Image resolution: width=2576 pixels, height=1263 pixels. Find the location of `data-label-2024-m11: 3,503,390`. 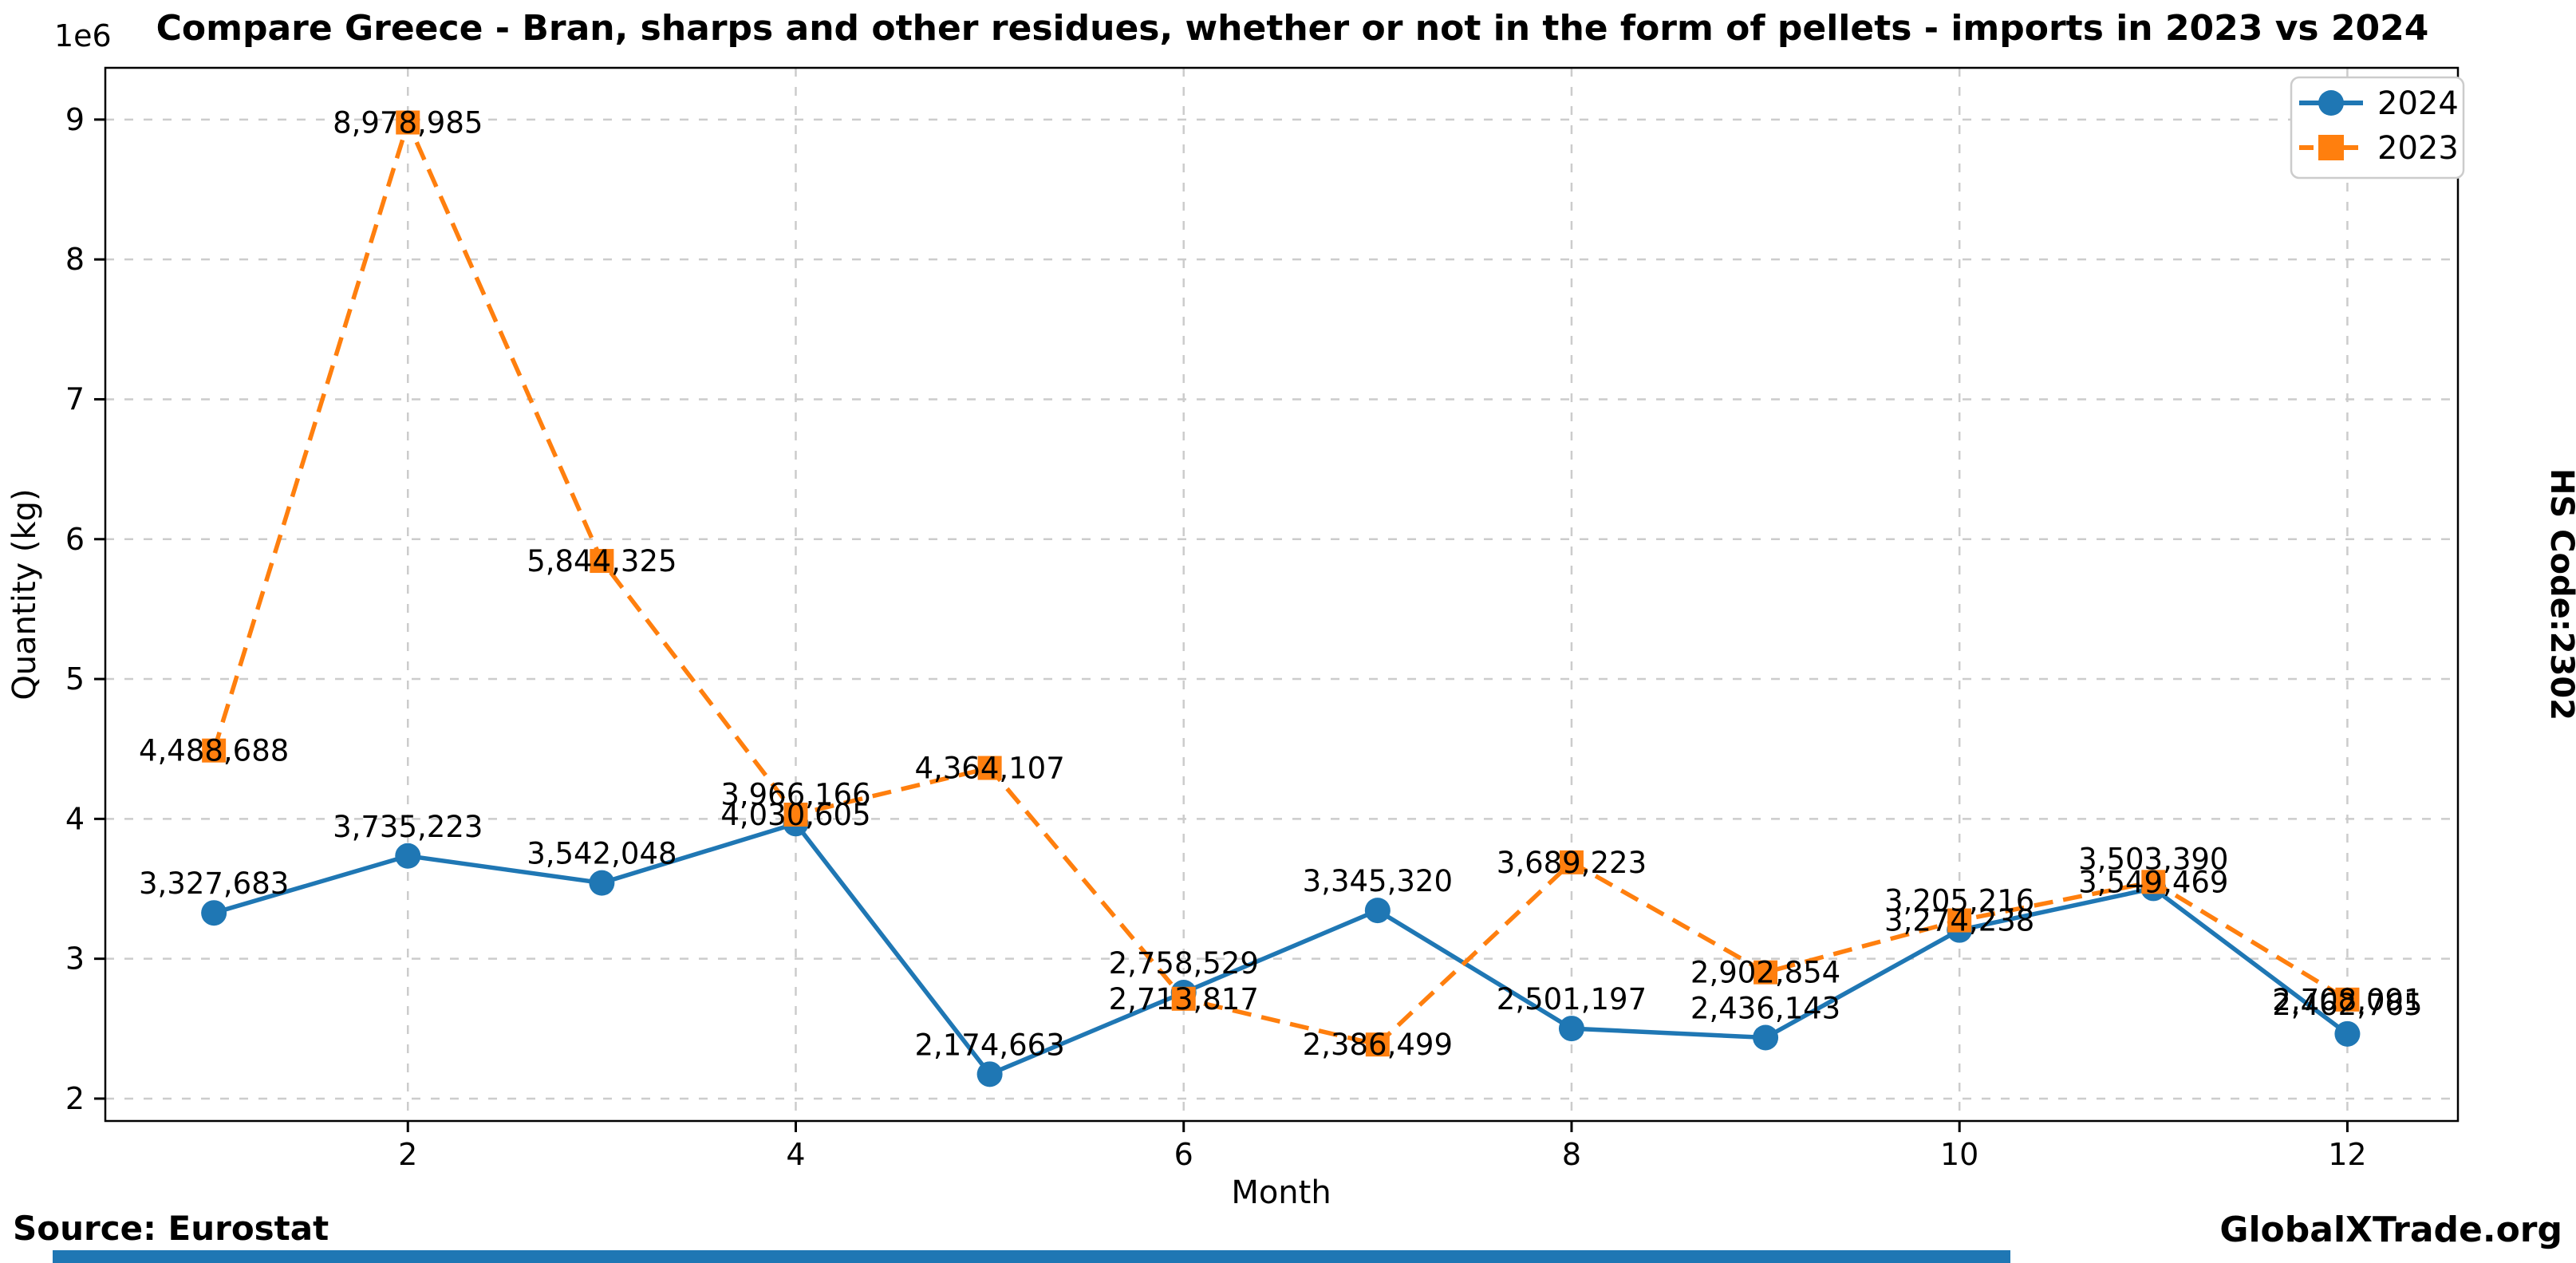

data-label-2024-m11: 3,503,390 is located at coordinates (2153, 859).